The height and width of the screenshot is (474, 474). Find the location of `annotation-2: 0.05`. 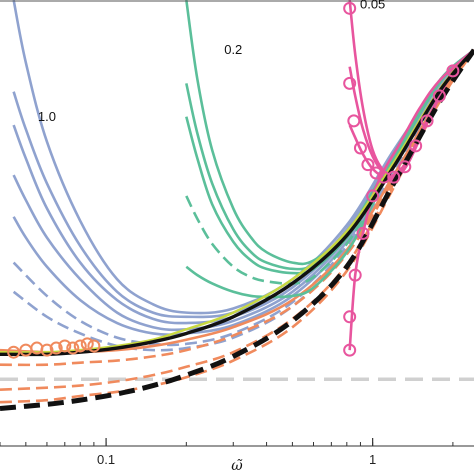

annotation-2: 0.05 is located at coordinates (372, 5).